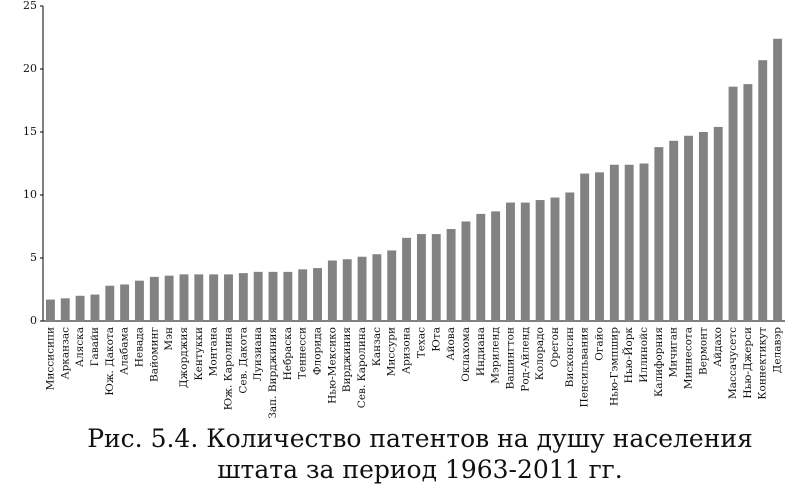 The image size is (790, 495). Describe the element at coordinates (628, 355) in the screenshot. I see `x-tick-label: Нью-Йорк` at that location.